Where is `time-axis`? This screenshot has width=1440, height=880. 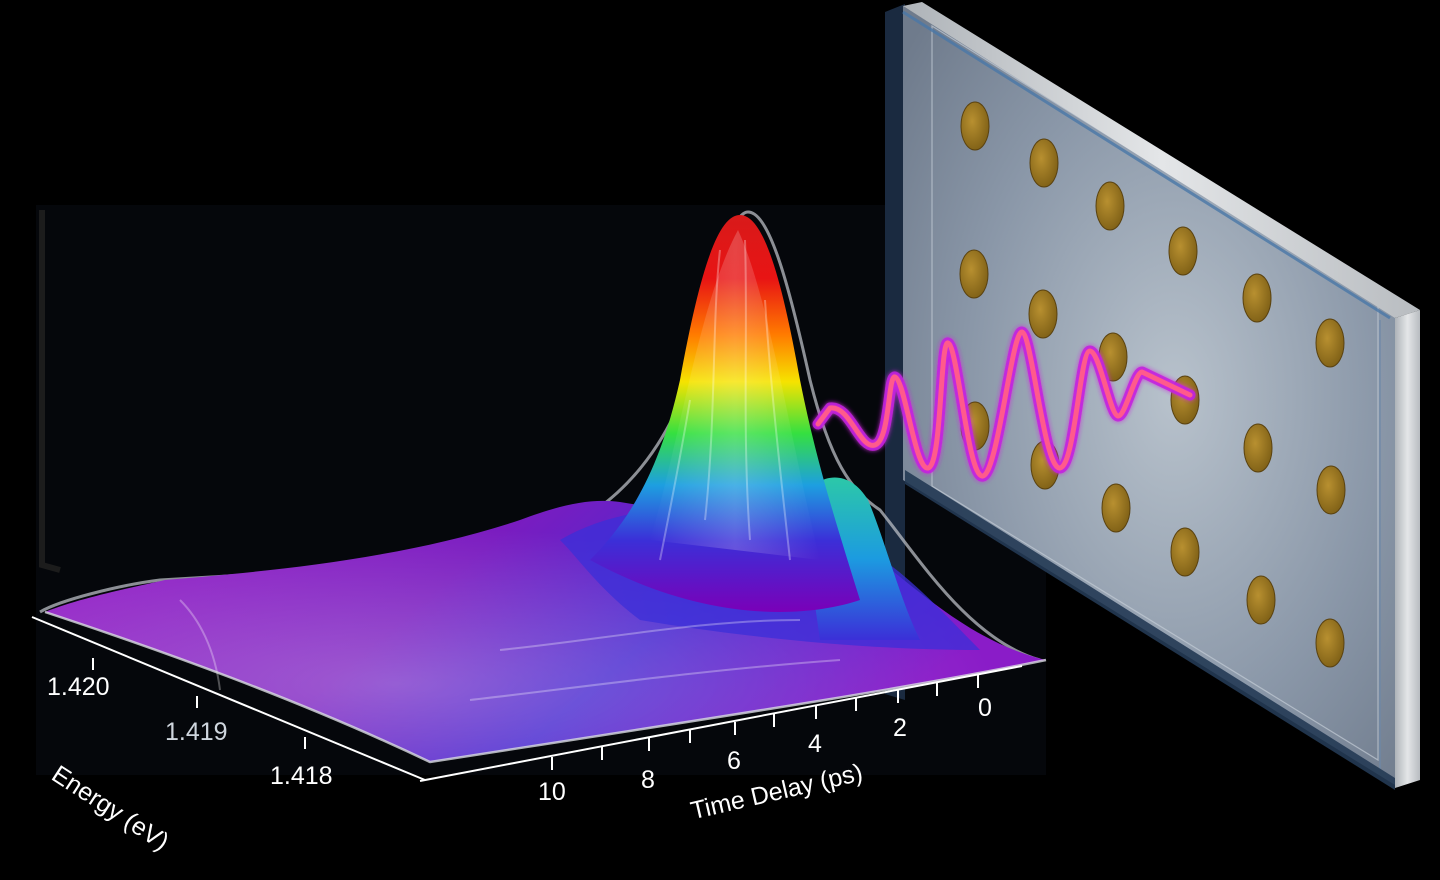 time-axis is located at coordinates (721, 723).